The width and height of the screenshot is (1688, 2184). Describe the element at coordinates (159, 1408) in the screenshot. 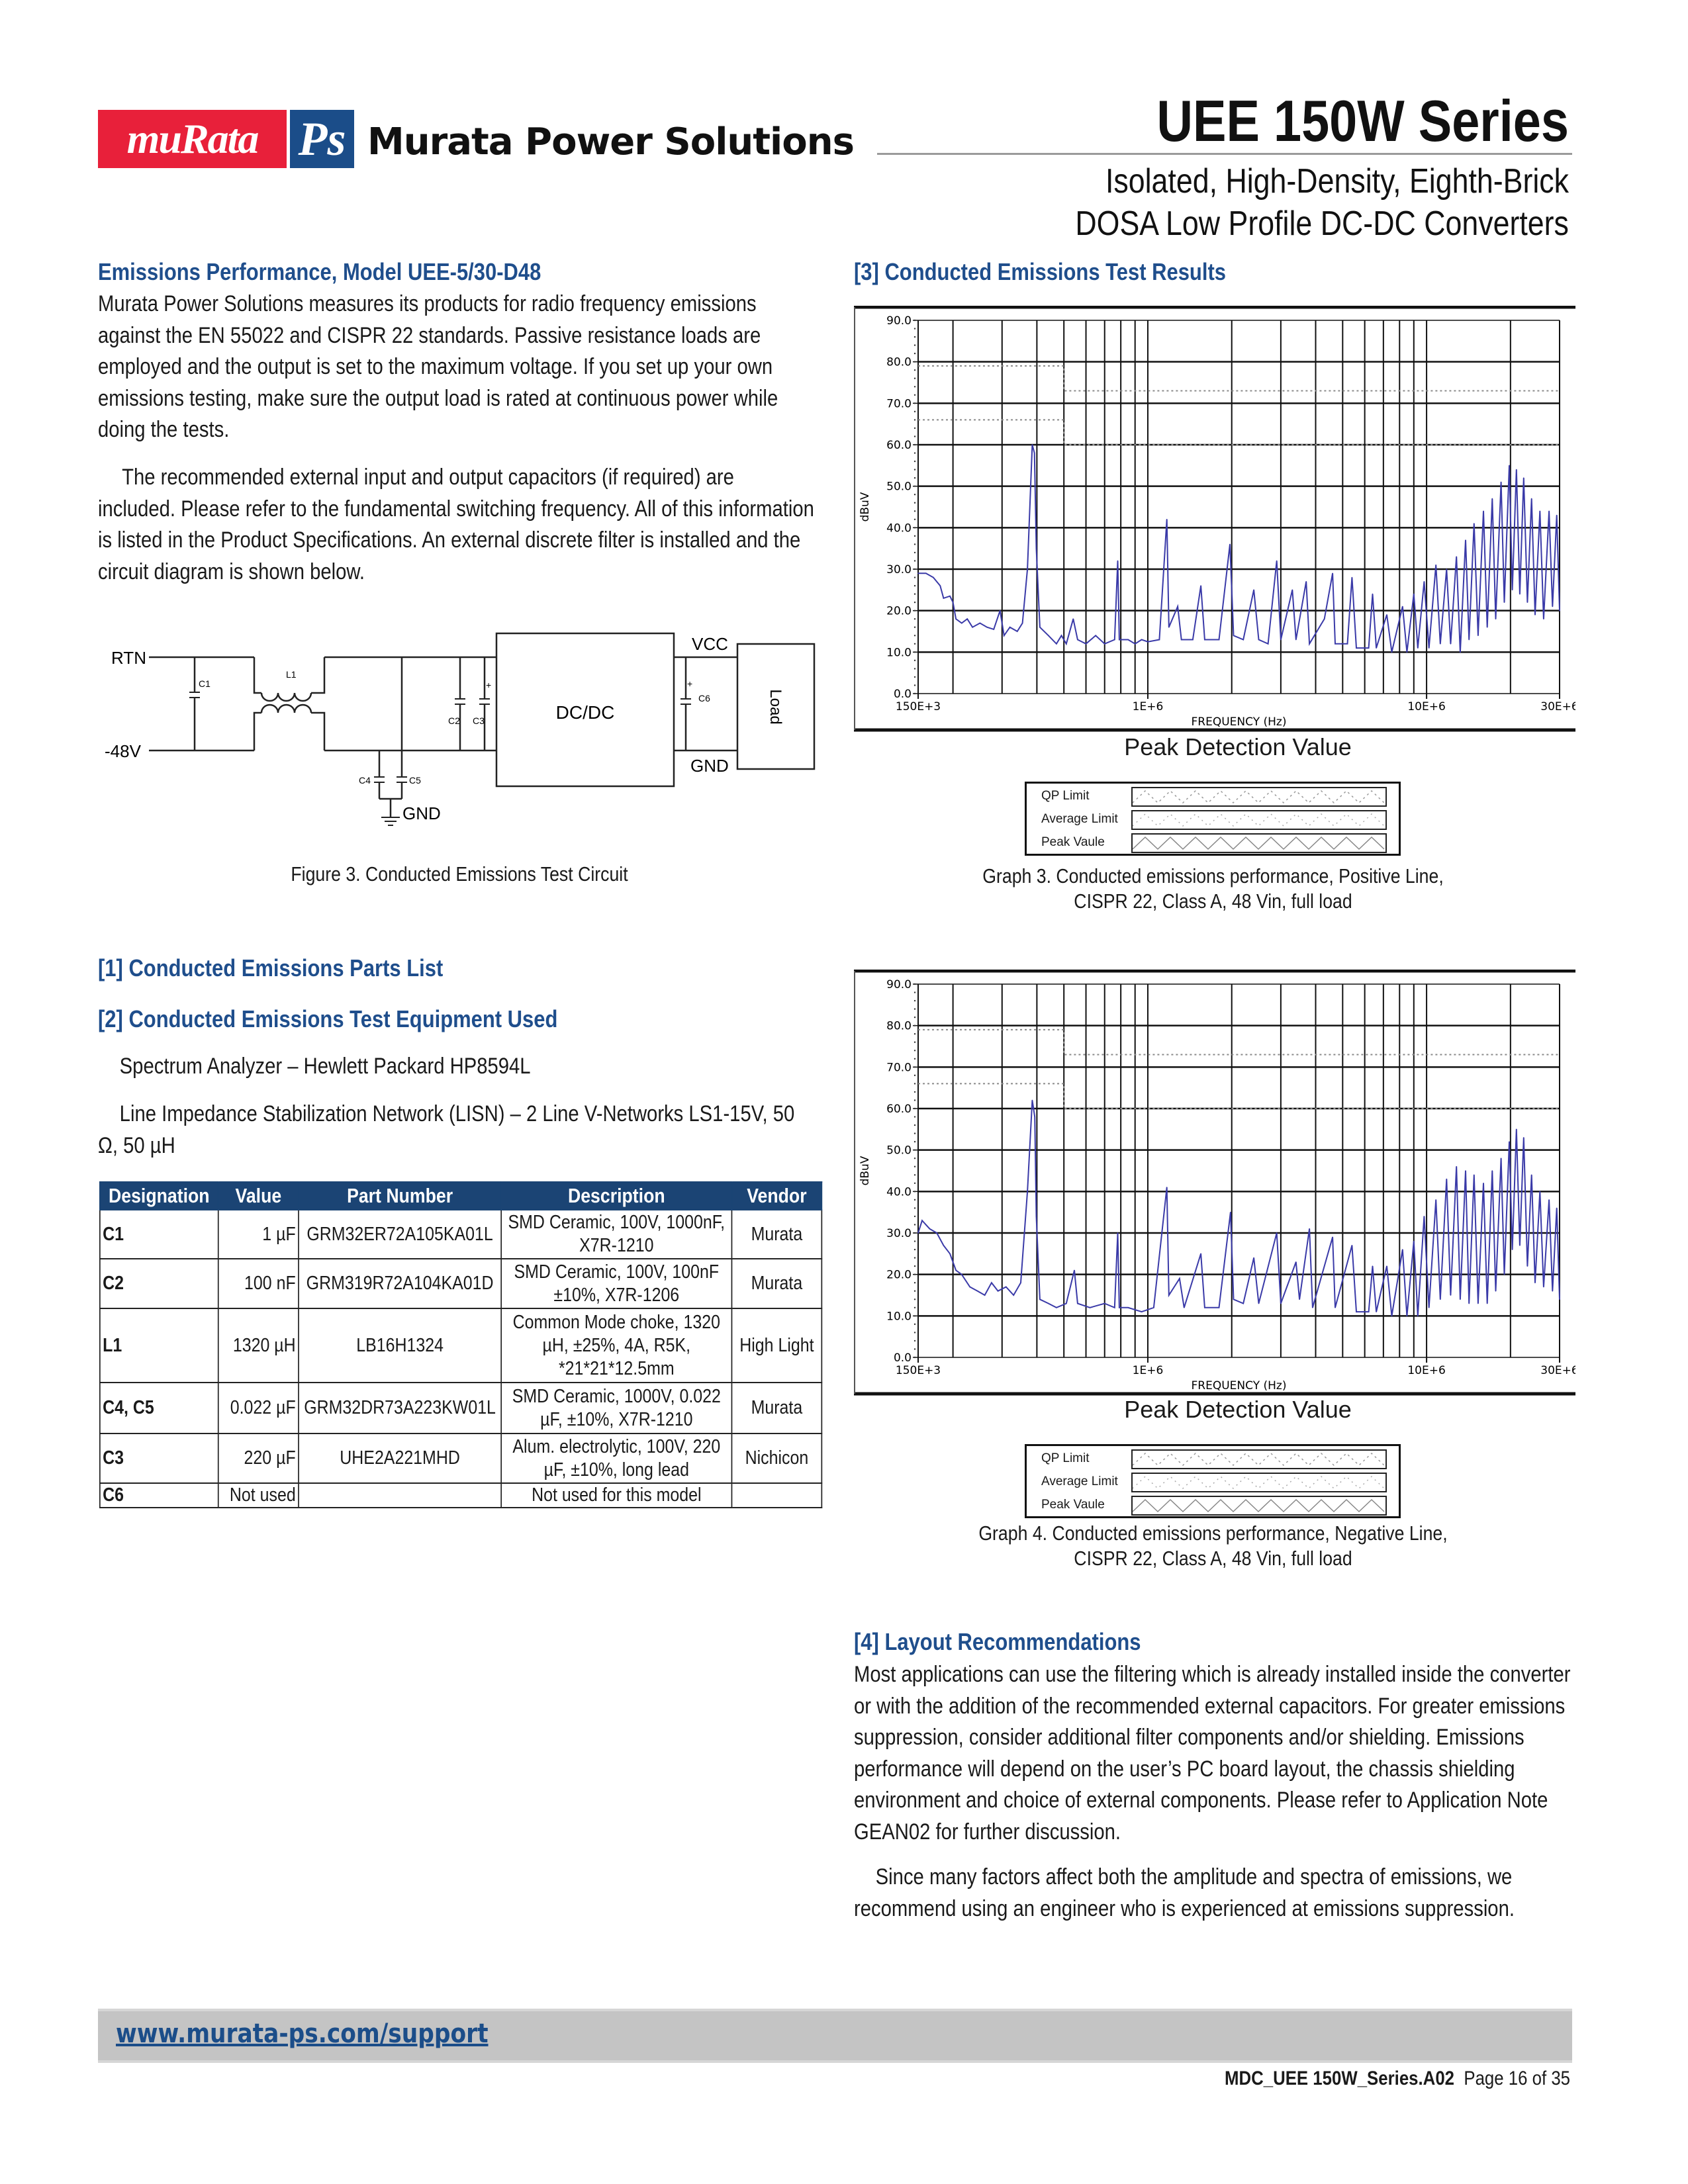

I see `cell-designation: C4, C5` at that location.